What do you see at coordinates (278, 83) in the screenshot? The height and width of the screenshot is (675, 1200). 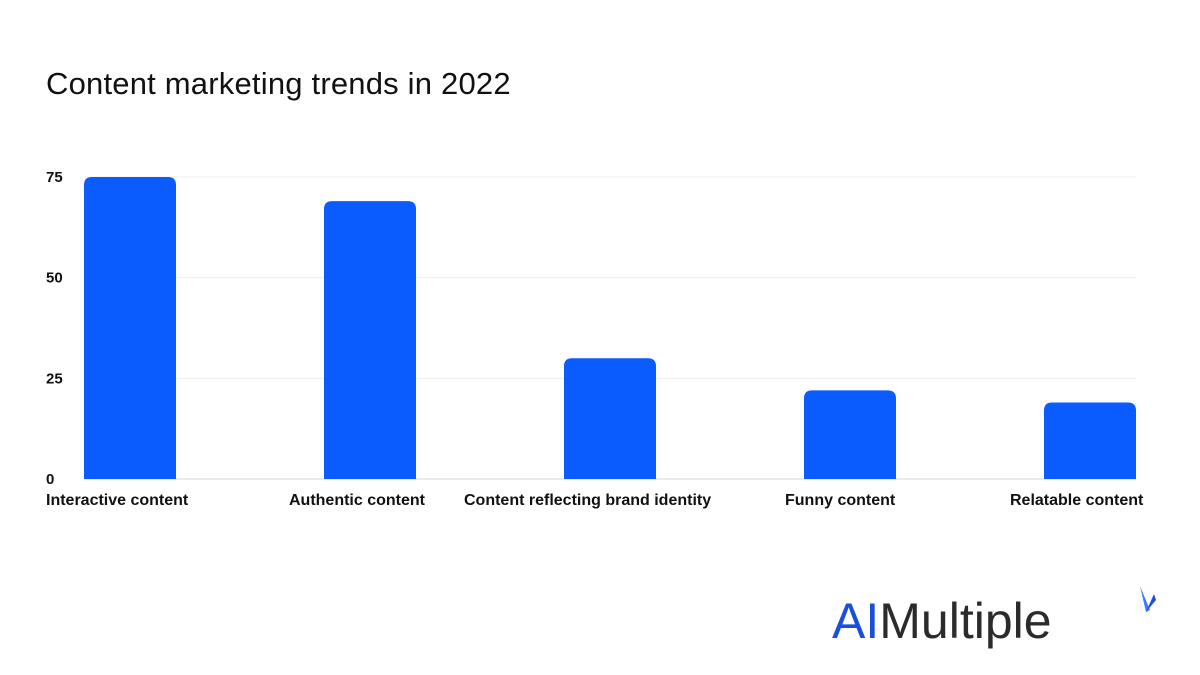 I see `chart-title: Content marketing trends in 2022` at bounding box center [278, 83].